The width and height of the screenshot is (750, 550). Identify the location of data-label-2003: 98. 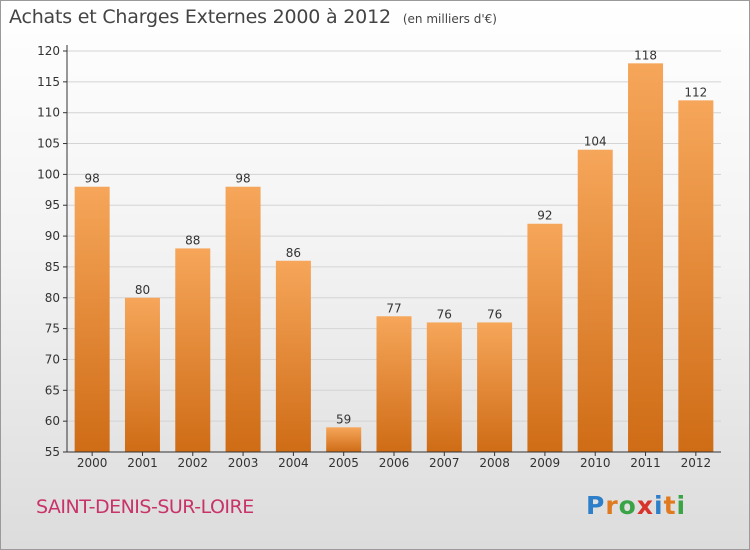
(242, 179).